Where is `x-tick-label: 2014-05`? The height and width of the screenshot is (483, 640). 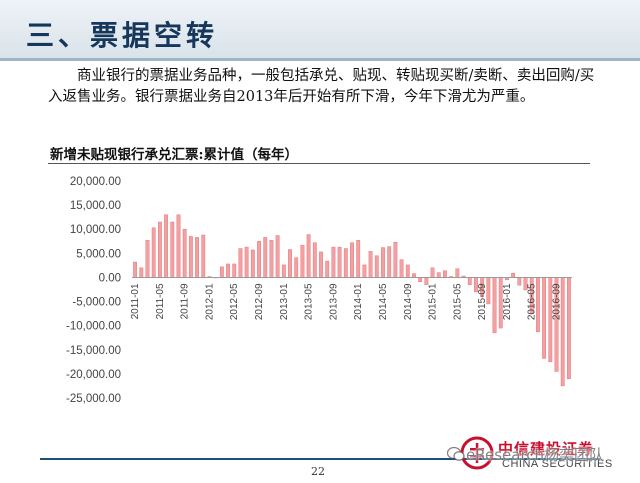
x-tick-label: 2014-05 is located at coordinates (383, 301).